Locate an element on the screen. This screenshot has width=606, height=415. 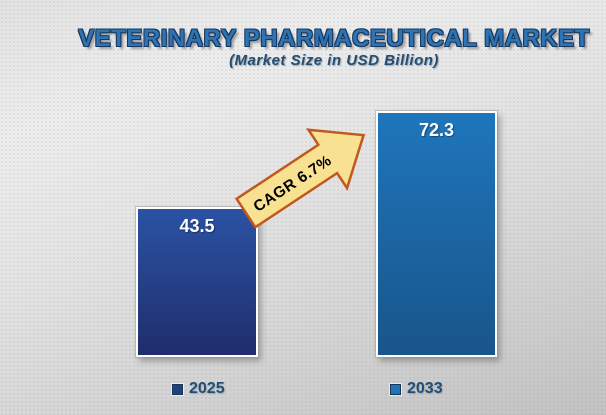
cagr-arrow-label: CAGR 6.7% is located at coordinates (293, 184).